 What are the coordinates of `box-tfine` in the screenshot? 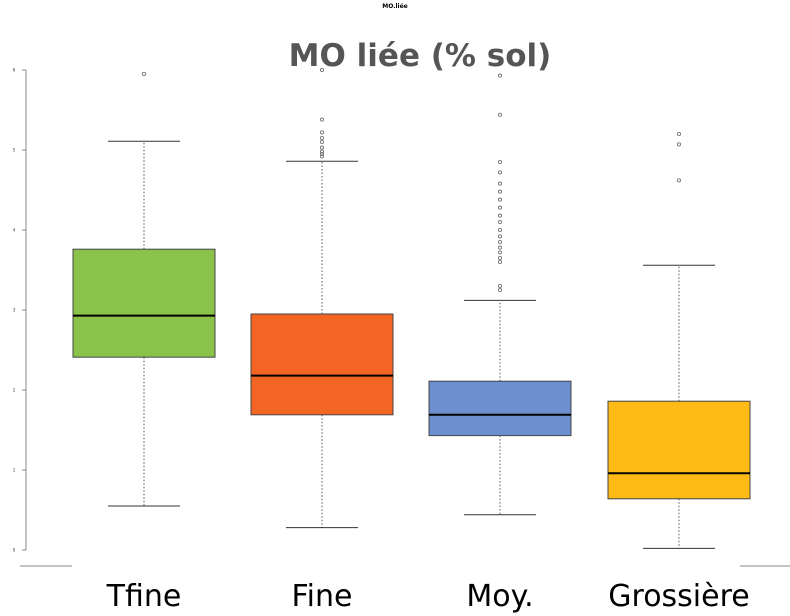 It's located at (144, 289).